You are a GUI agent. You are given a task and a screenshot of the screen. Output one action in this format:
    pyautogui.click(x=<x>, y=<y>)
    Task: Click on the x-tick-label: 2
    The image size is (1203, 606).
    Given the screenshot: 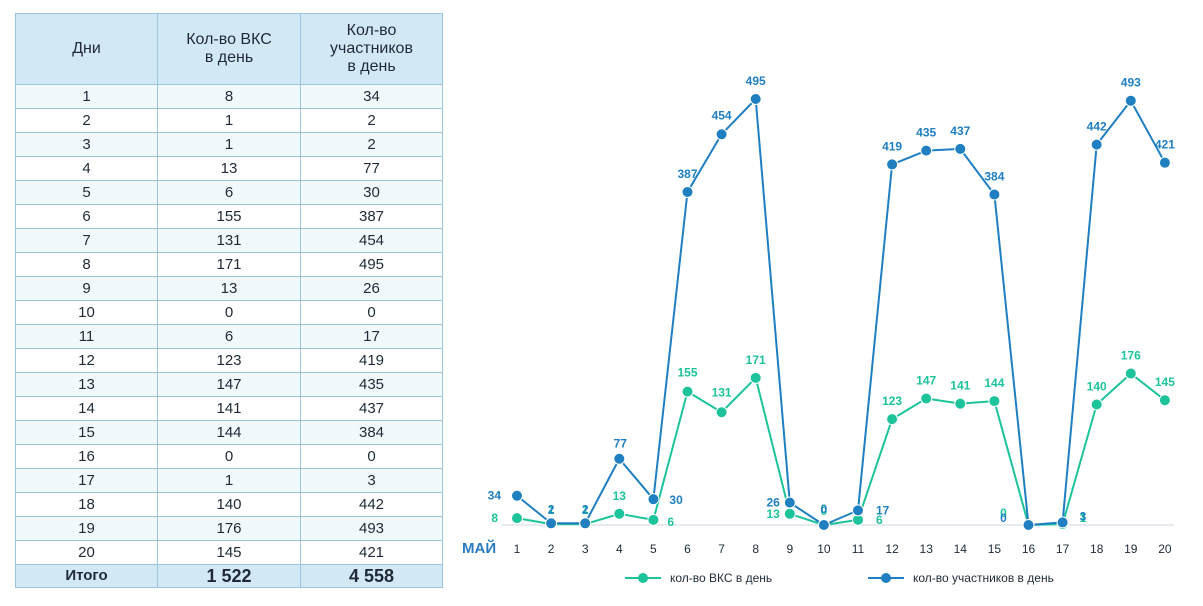 What is the action you would take?
    pyautogui.click(x=551, y=549)
    